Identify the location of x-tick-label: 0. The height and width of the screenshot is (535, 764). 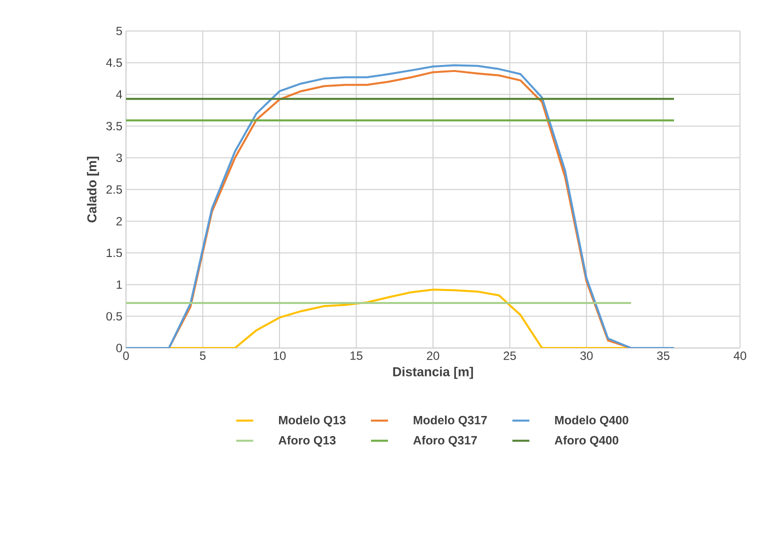
(126, 356).